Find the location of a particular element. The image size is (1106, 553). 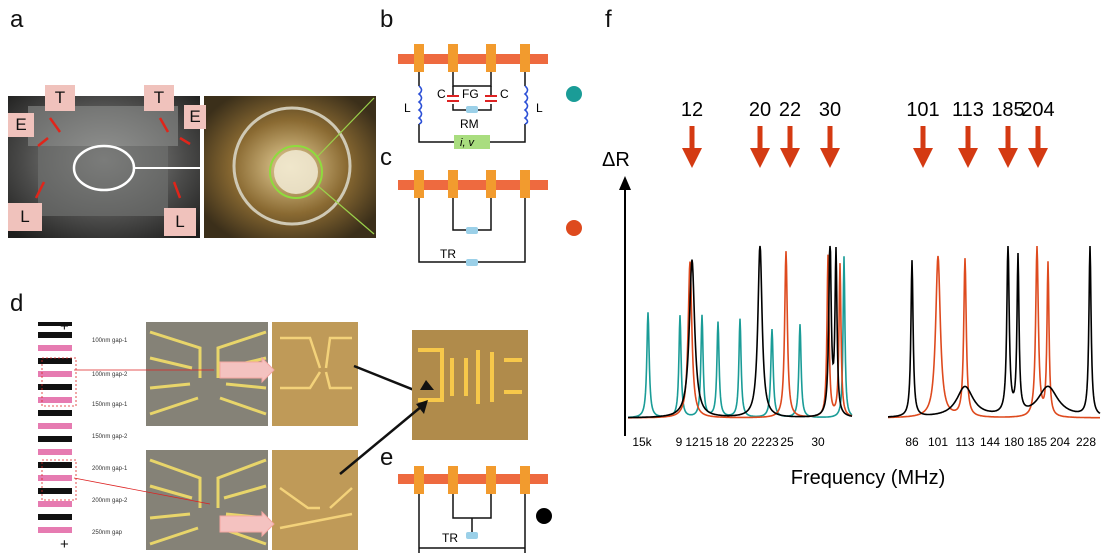

tick-label: 23 is located at coordinates (772, 442).